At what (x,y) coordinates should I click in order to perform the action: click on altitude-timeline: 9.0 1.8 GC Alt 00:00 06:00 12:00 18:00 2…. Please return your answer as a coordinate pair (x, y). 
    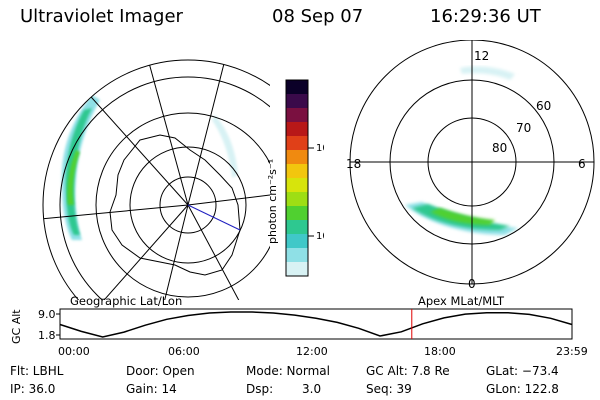
    Looking at the image, I should click on (299, 333).